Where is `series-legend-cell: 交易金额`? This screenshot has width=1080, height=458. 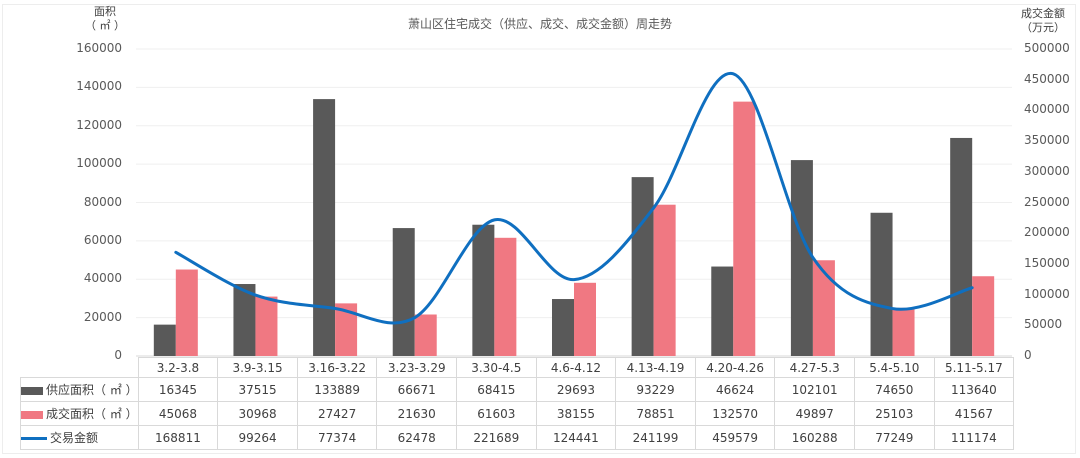 series-legend-cell: 交易金额 is located at coordinates (79, 437).